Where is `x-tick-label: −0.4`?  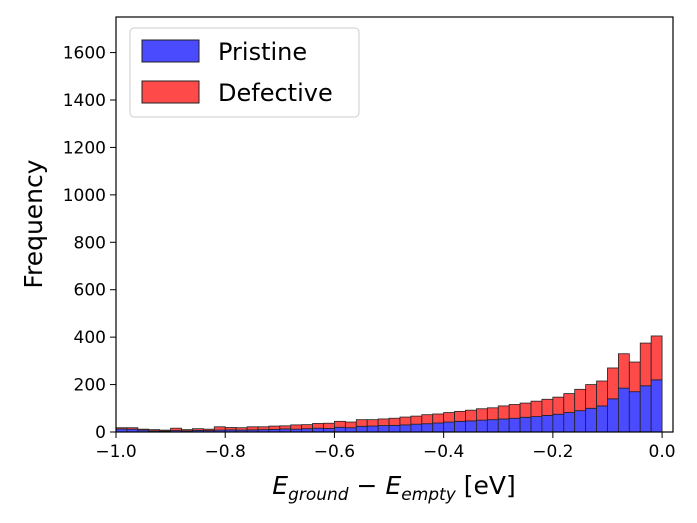 x-tick-label: −0.4 is located at coordinates (443, 452).